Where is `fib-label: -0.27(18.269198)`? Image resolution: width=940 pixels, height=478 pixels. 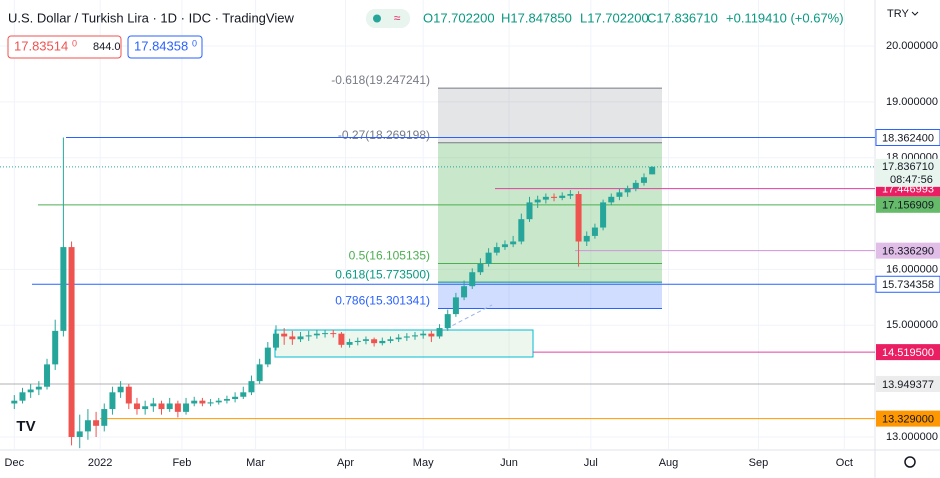
fib-label: -0.27(18.269198) is located at coordinates (384, 135).